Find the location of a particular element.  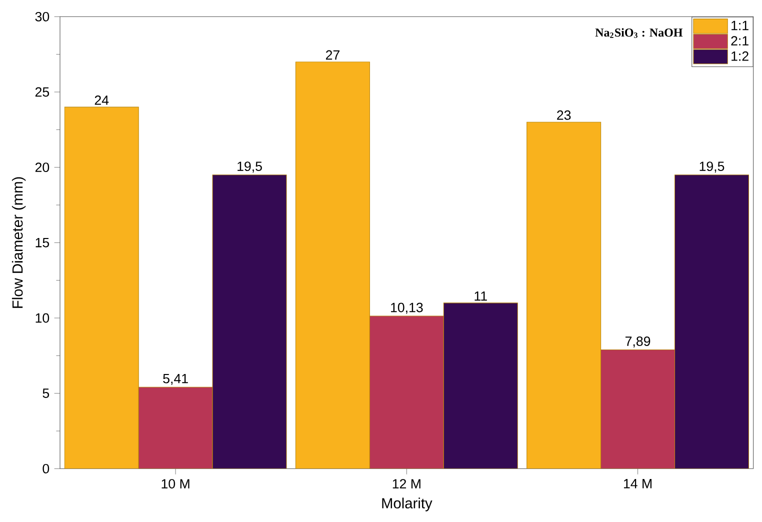

legend-label: 1:1 is located at coordinates (740, 25).